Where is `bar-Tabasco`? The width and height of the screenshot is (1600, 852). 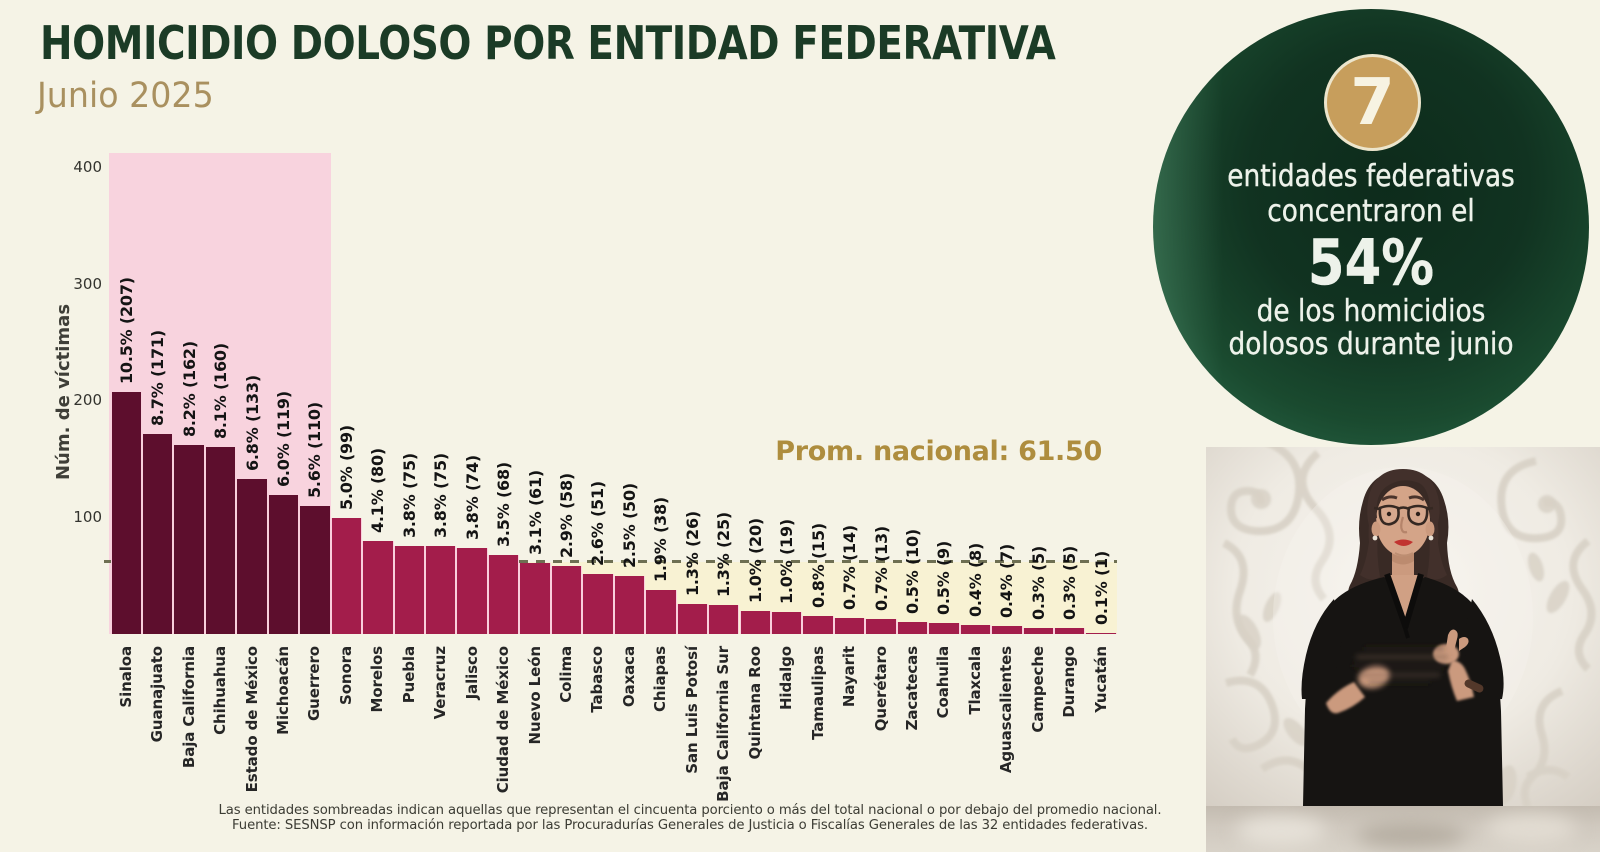
bar-Tabasco is located at coordinates (598, 604).